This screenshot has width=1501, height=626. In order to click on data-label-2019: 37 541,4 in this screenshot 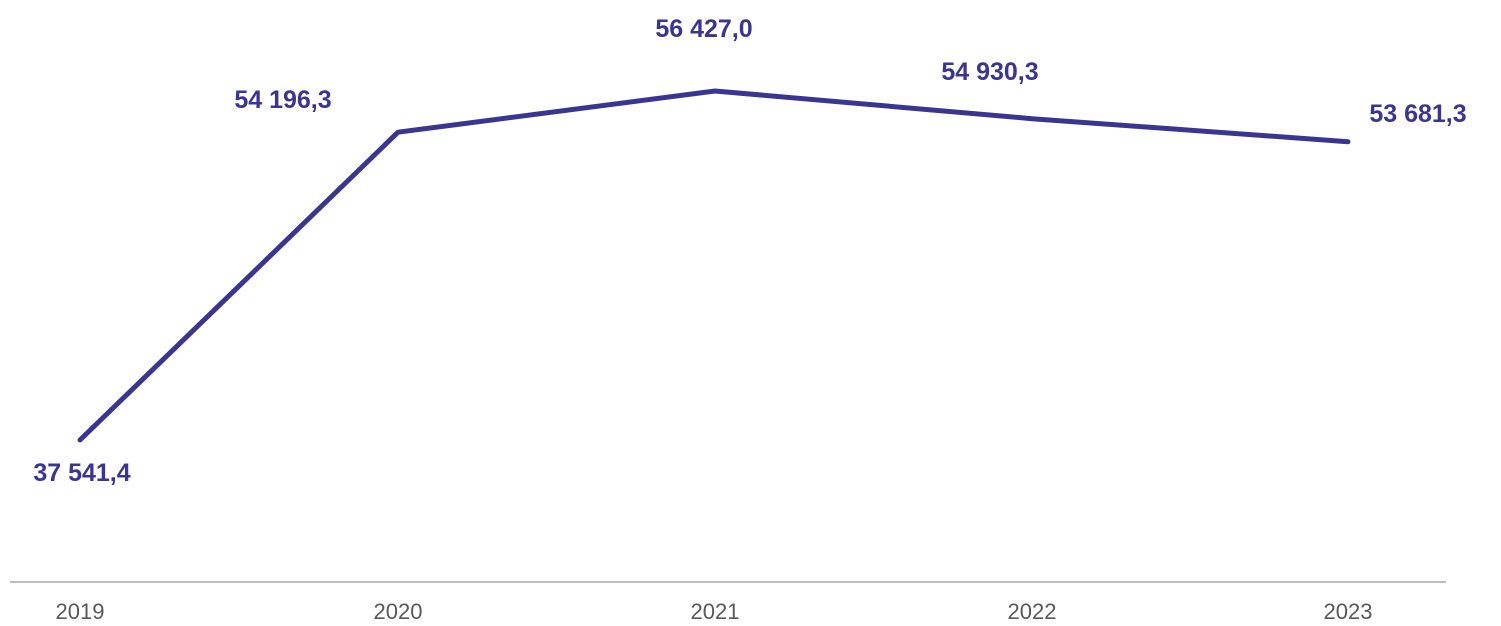, I will do `click(81, 473)`.